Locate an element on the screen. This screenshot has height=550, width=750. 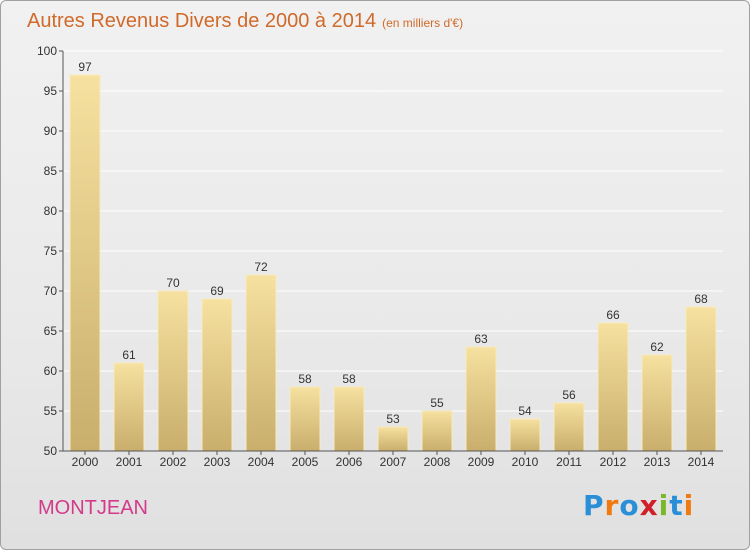
value-label-2013: 62 is located at coordinates (657, 347).